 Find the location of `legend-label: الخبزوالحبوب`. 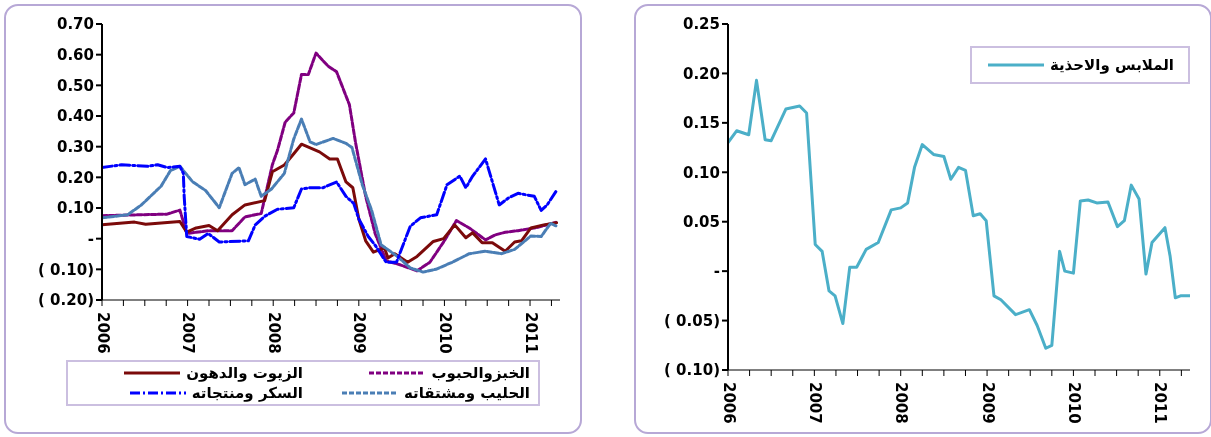

legend-label: الخبزوالحبوب is located at coordinates (480, 373).